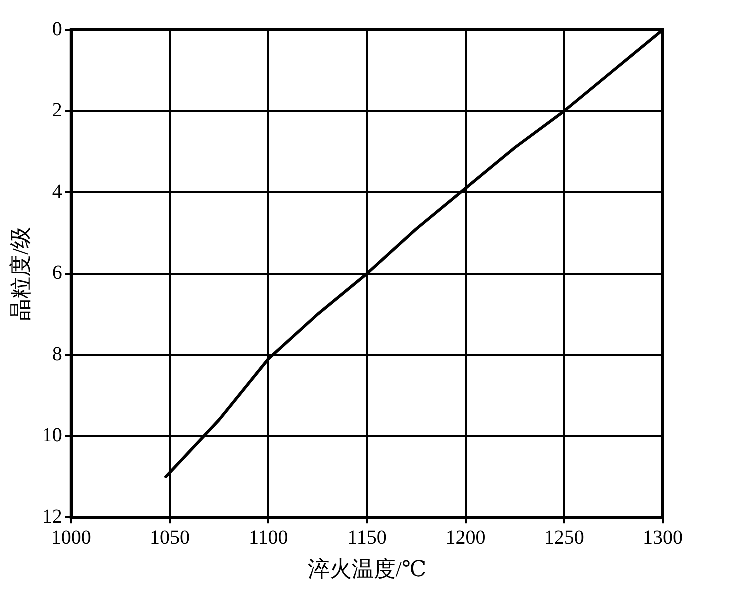  I want to click on x-tick-label: 1100, so click(268, 537).